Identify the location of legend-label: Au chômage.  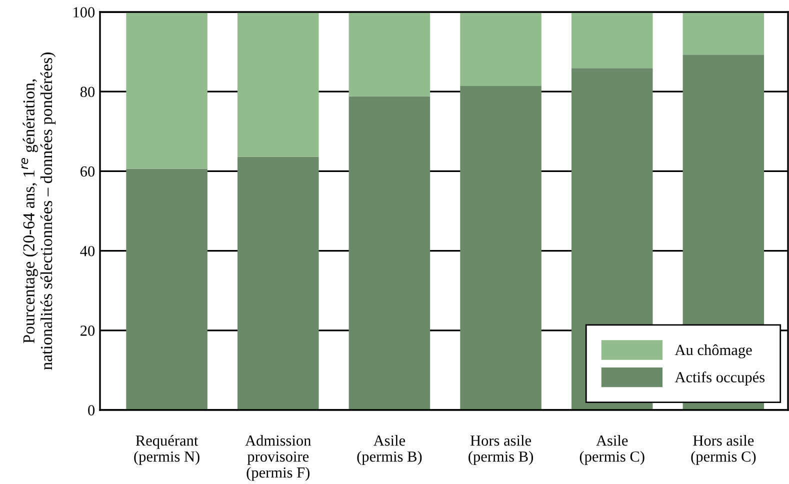
(713, 351).